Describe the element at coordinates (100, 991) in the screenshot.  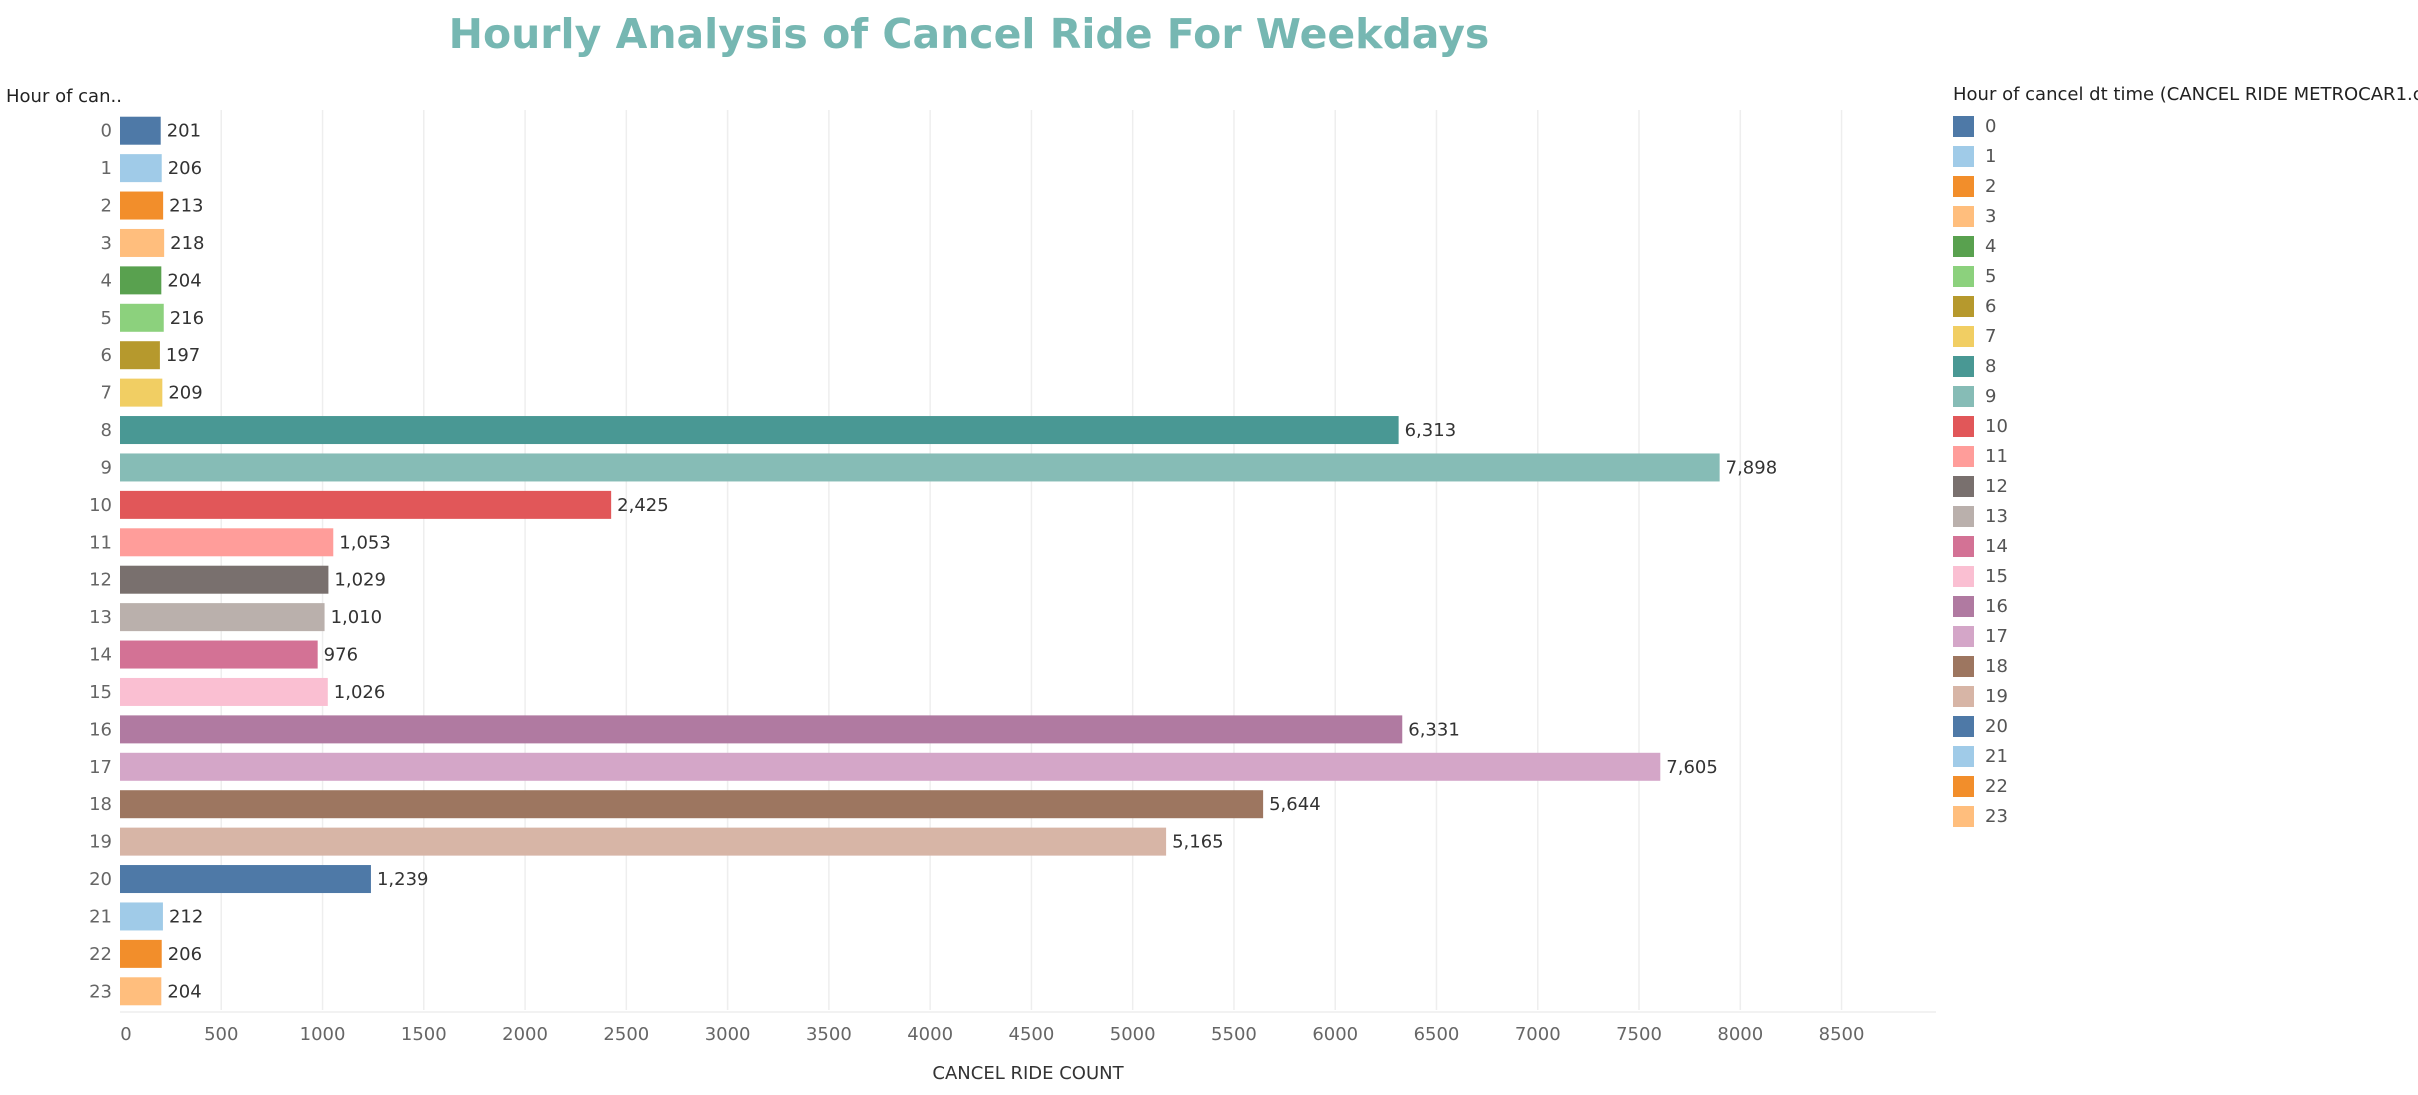
I see `category-label: 23` at that location.